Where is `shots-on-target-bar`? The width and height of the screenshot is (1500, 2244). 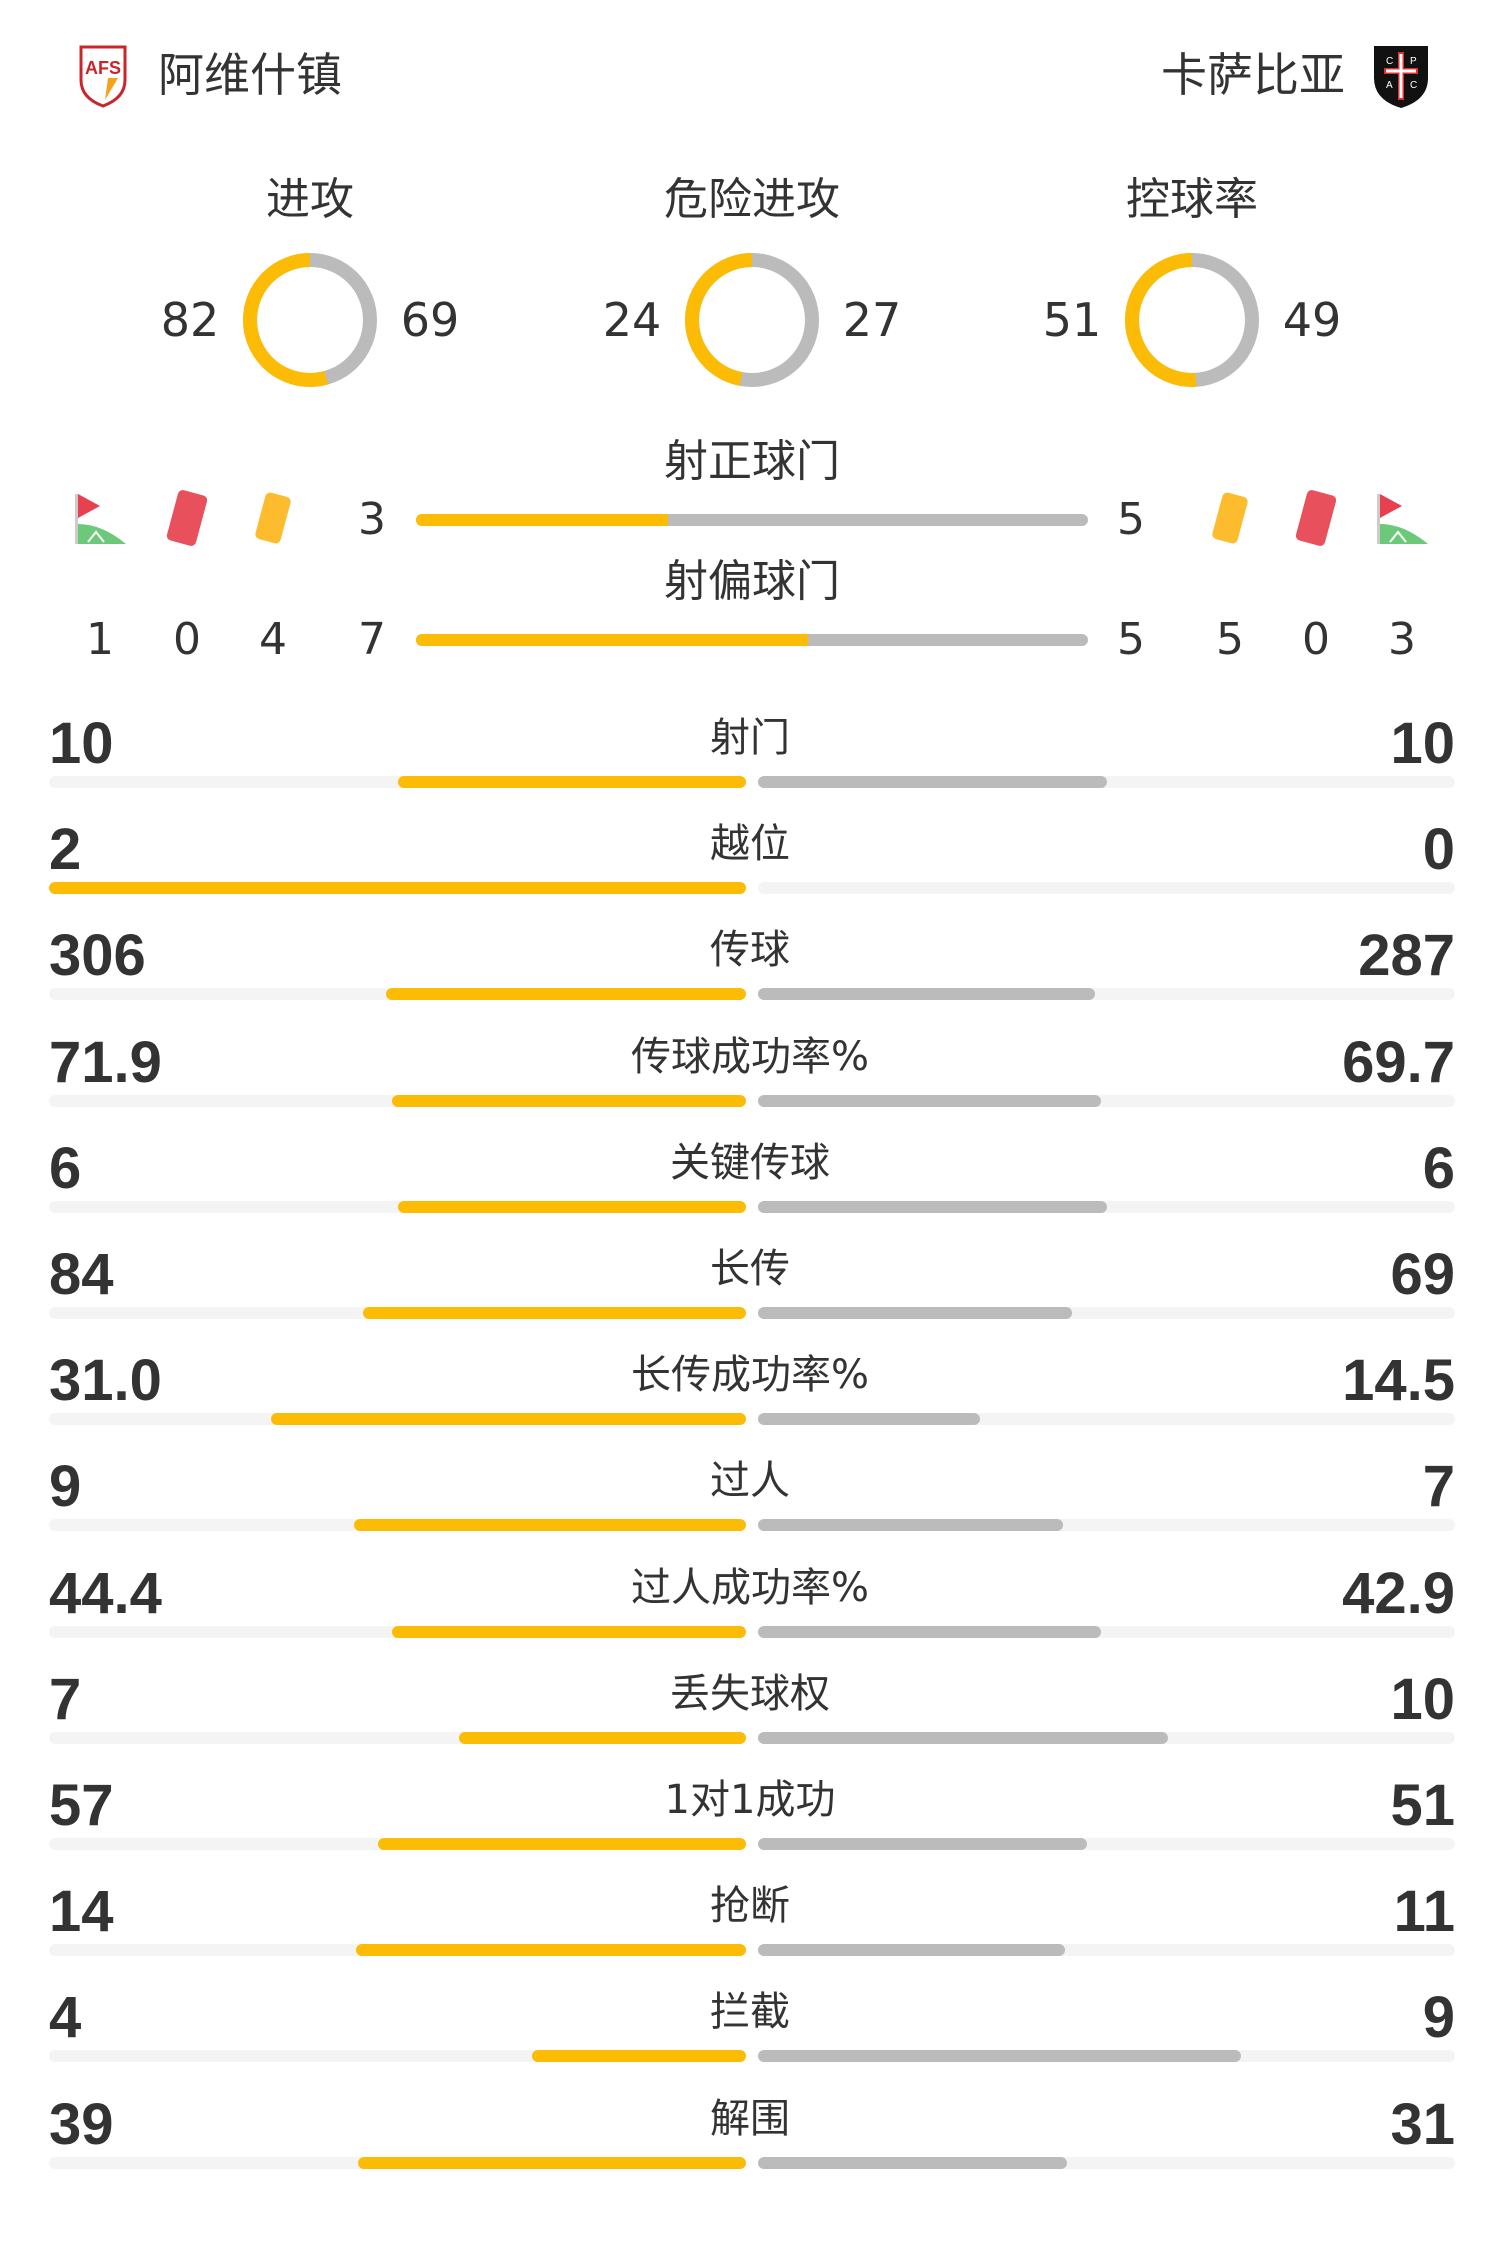 shots-on-target-bar is located at coordinates (752, 520).